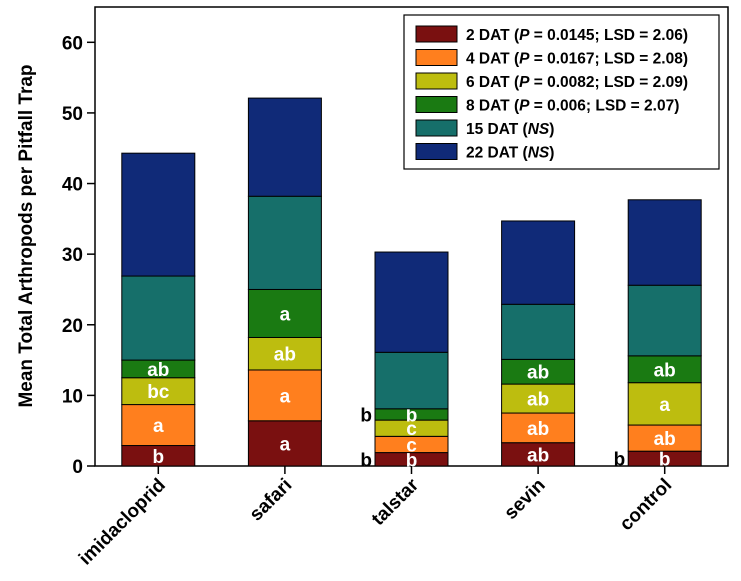 This screenshot has width=741, height=581. I want to click on y-tick-label: 50, so click(72, 114).